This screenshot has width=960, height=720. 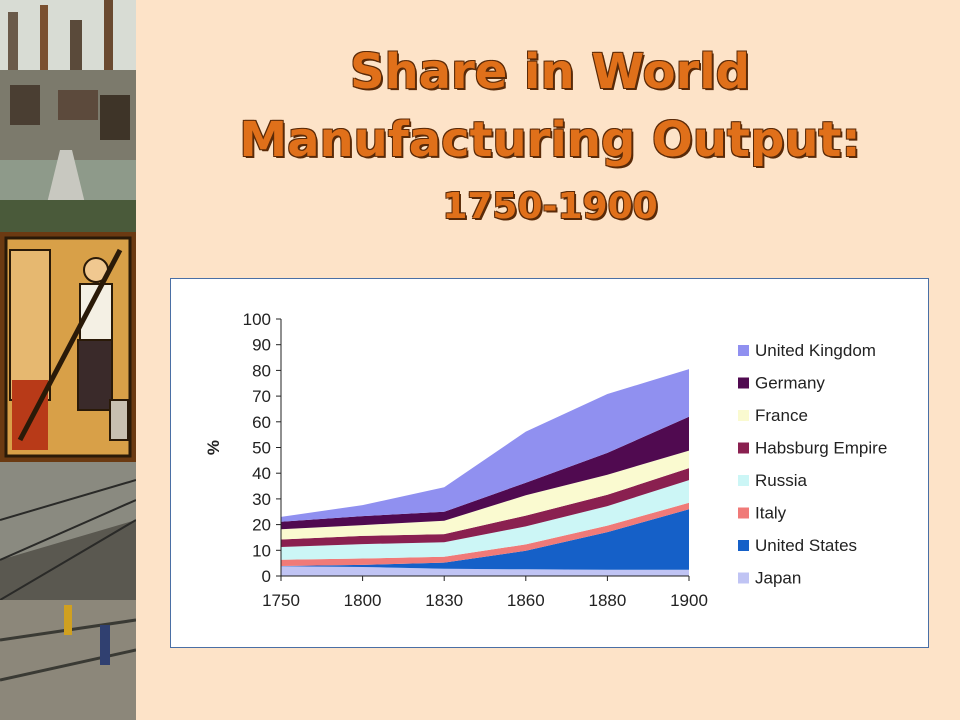 I want to click on area-germany, so click(x=485, y=473).